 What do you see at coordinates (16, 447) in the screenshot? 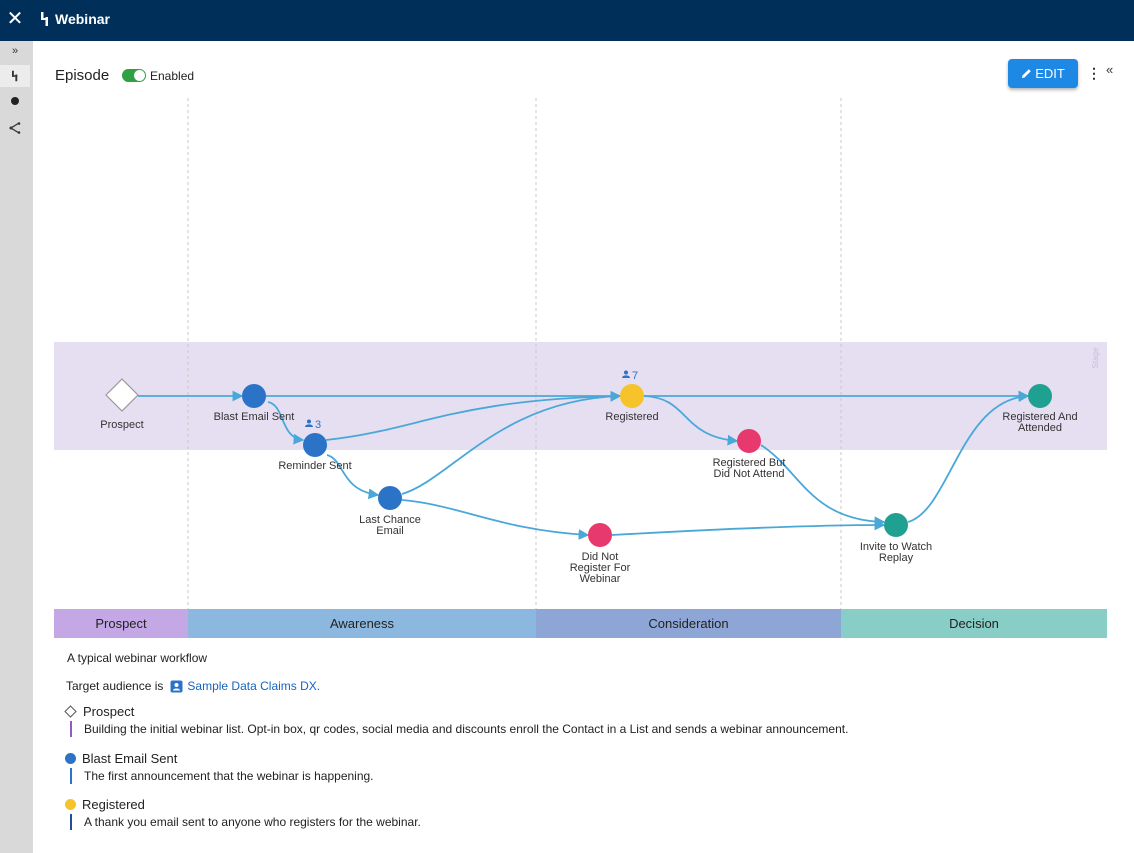
I see `left-rail: »` at bounding box center [16, 447].